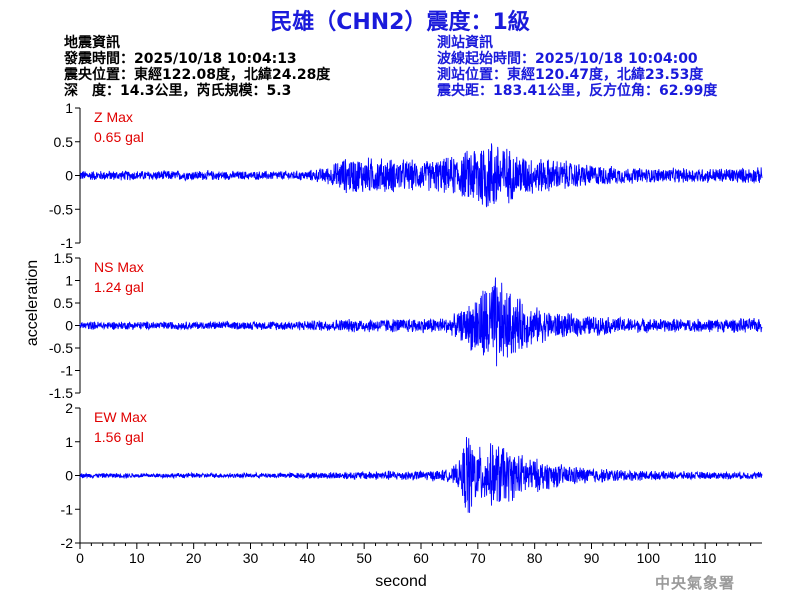  What do you see at coordinates (251, 558) in the screenshot?
I see `x-tick-label: 30` at bounding box center [251, 558].